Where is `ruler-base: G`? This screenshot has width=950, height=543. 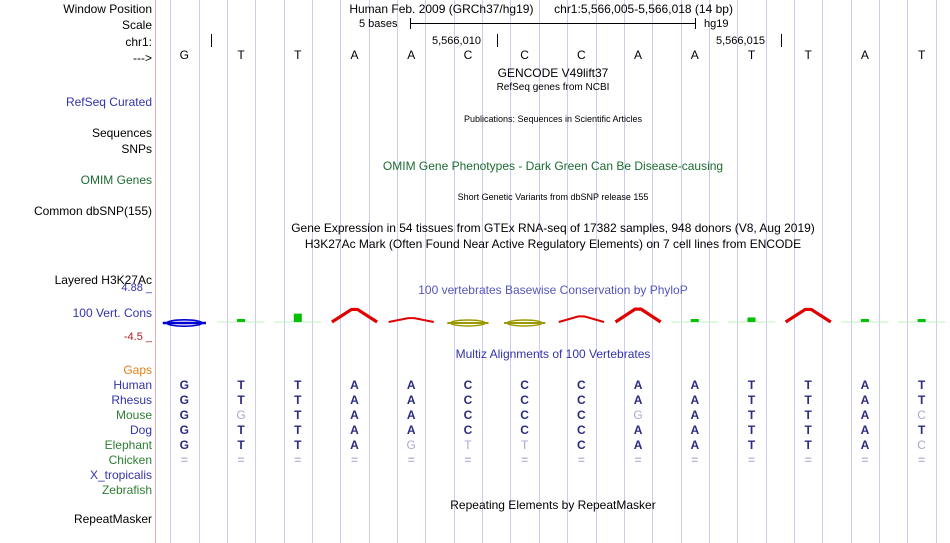
ruler-base: G is located at coordinates (184, 55).